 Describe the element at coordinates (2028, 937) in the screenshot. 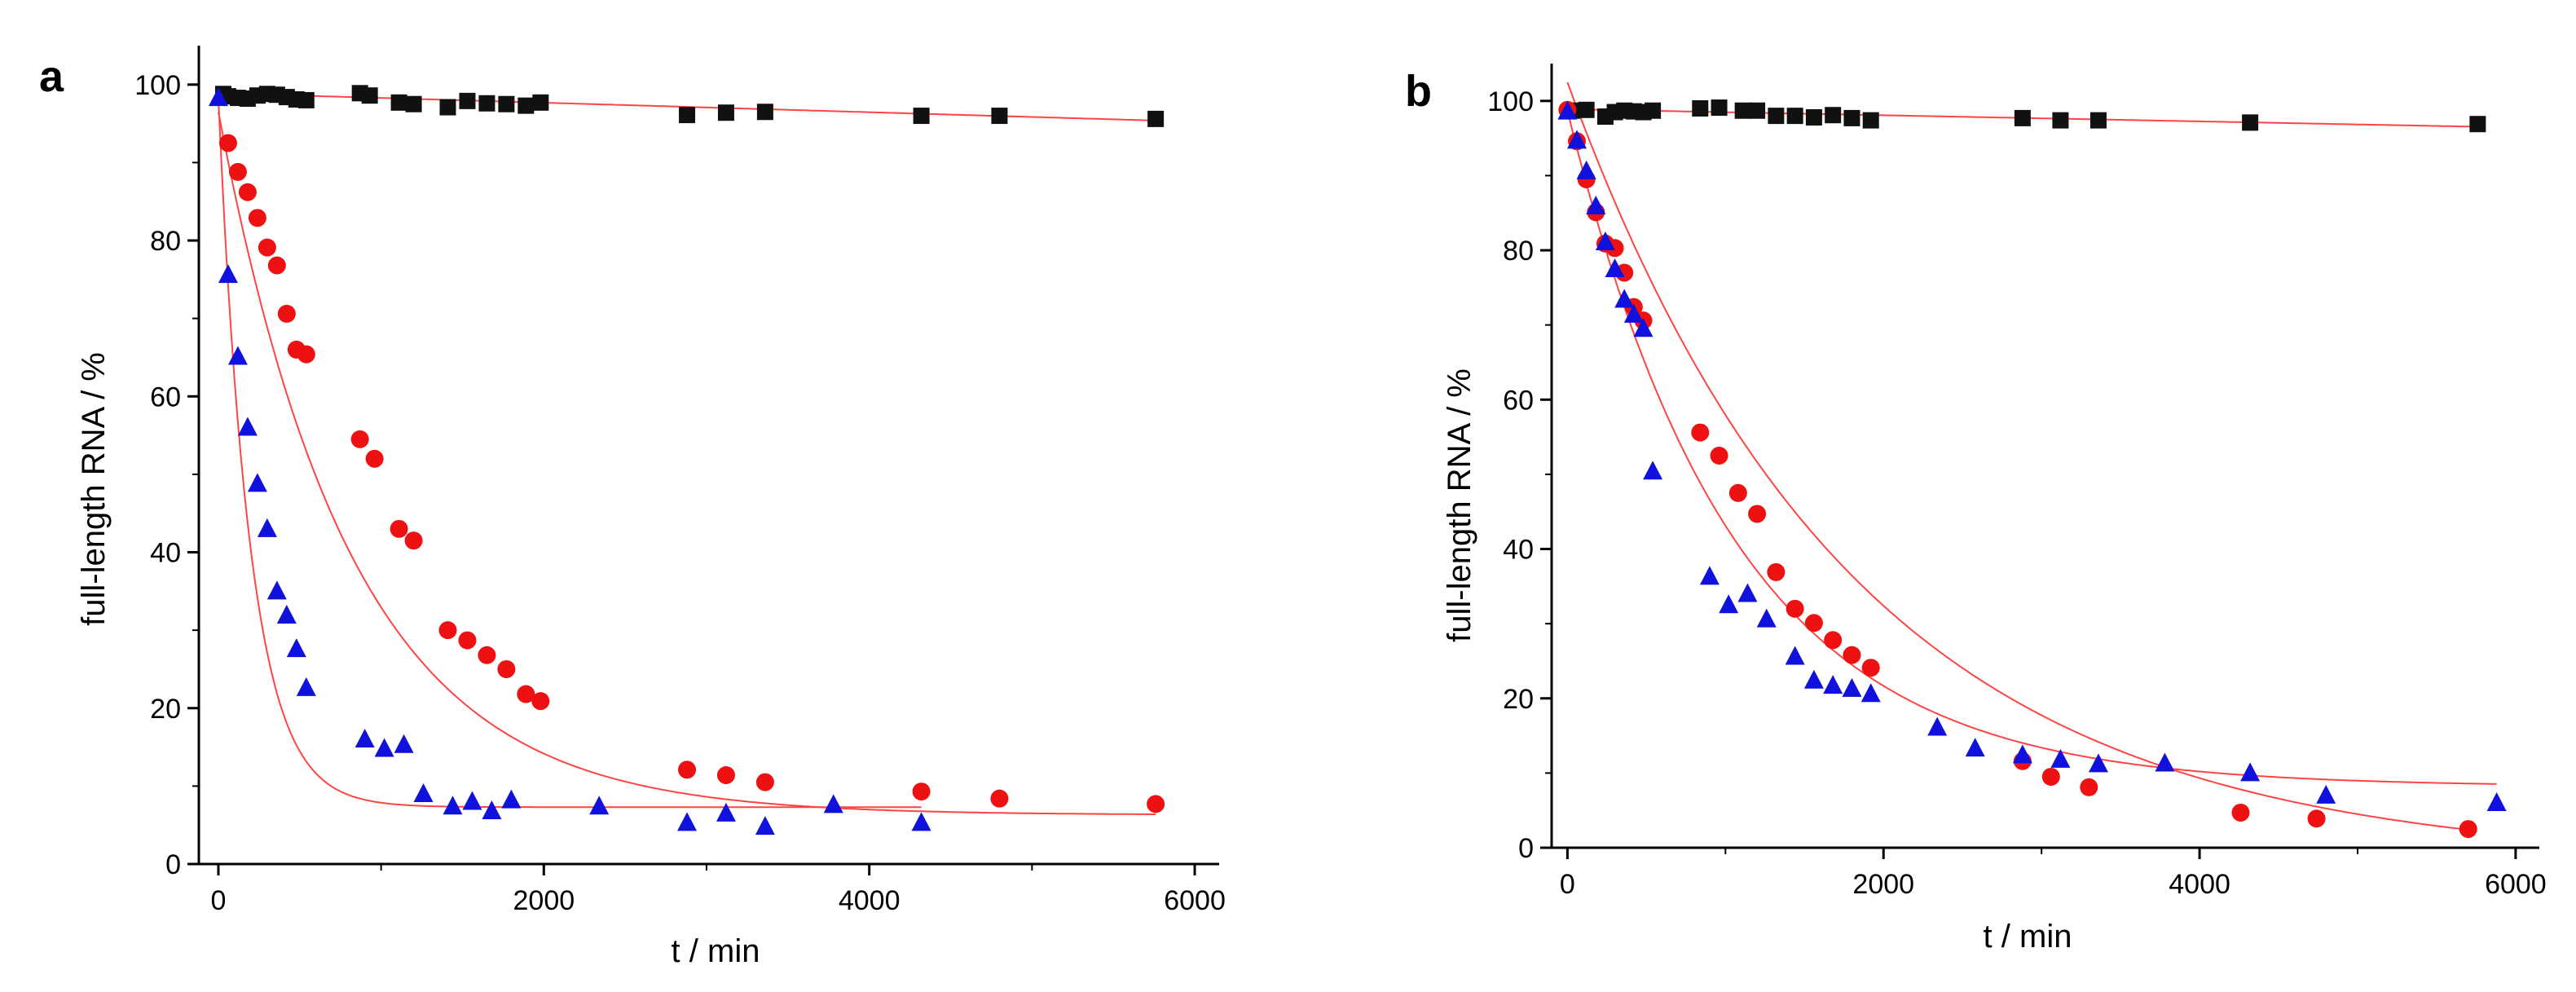

I see `x-axis-title: t / min` at that location.